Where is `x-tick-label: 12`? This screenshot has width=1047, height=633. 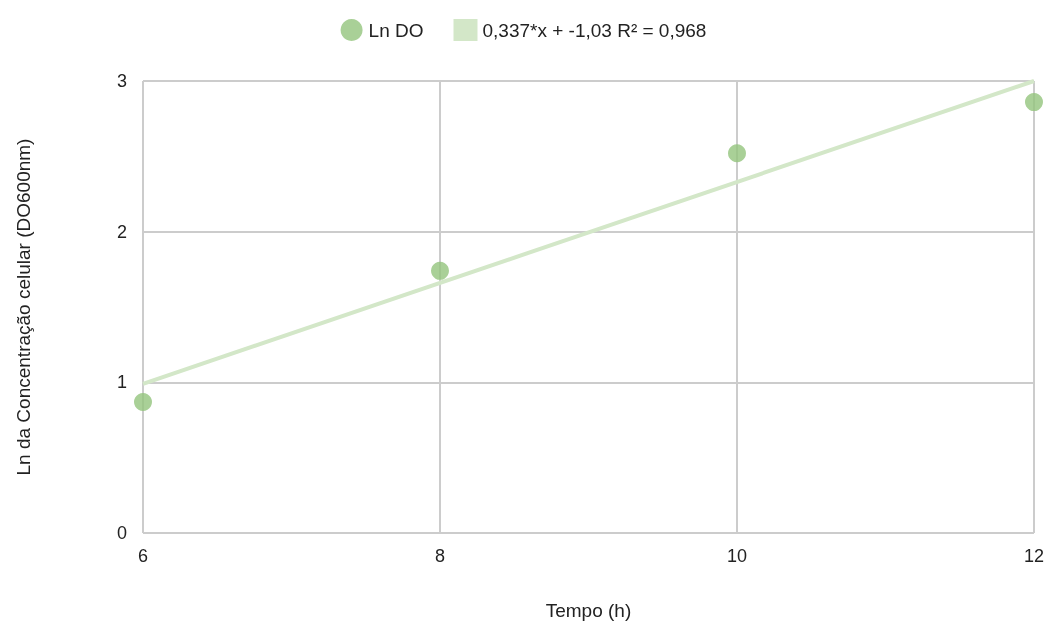
x-tick-label: 12 is located at coordinates (1033, 556).